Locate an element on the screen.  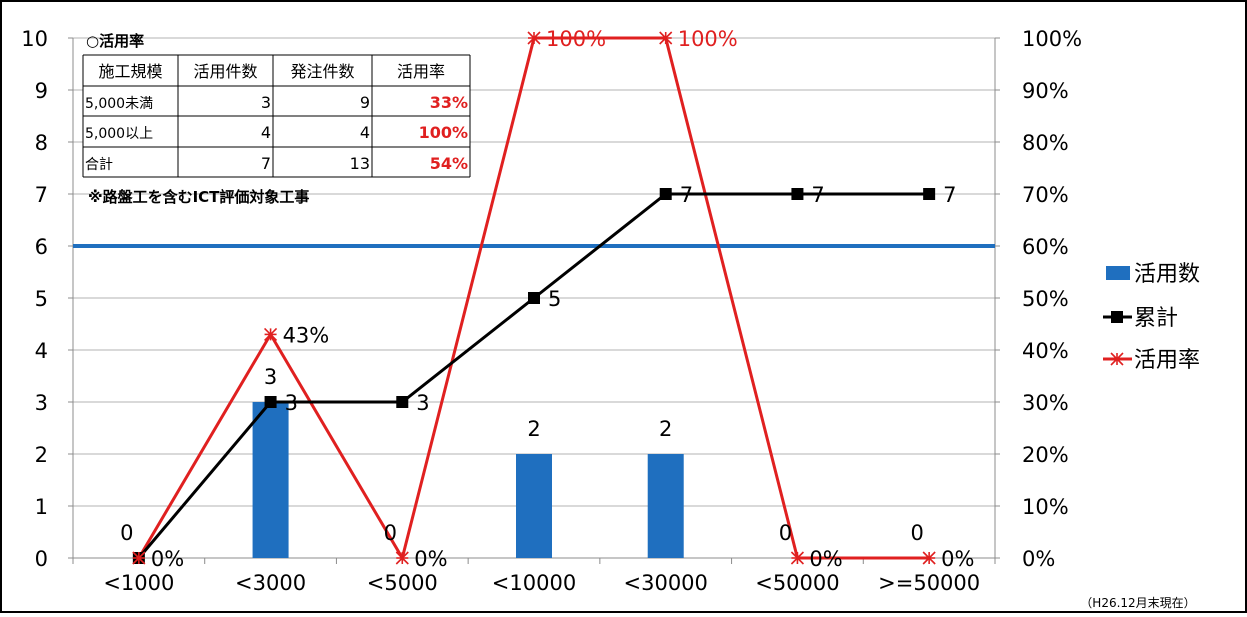
inset-table-cell: 9 is located at coordinates (365, 102).